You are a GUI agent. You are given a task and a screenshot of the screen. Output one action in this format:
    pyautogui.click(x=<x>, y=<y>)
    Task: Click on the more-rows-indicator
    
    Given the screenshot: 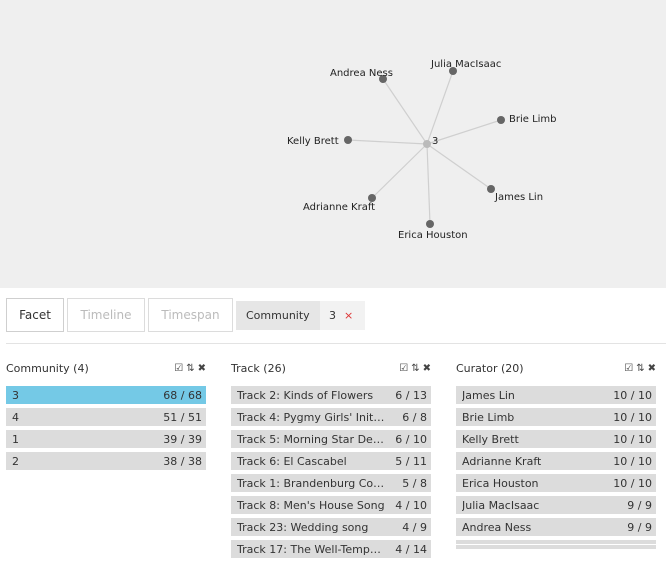 What is the action you would take?
    pyautogui.click(x=556, y=544)
    